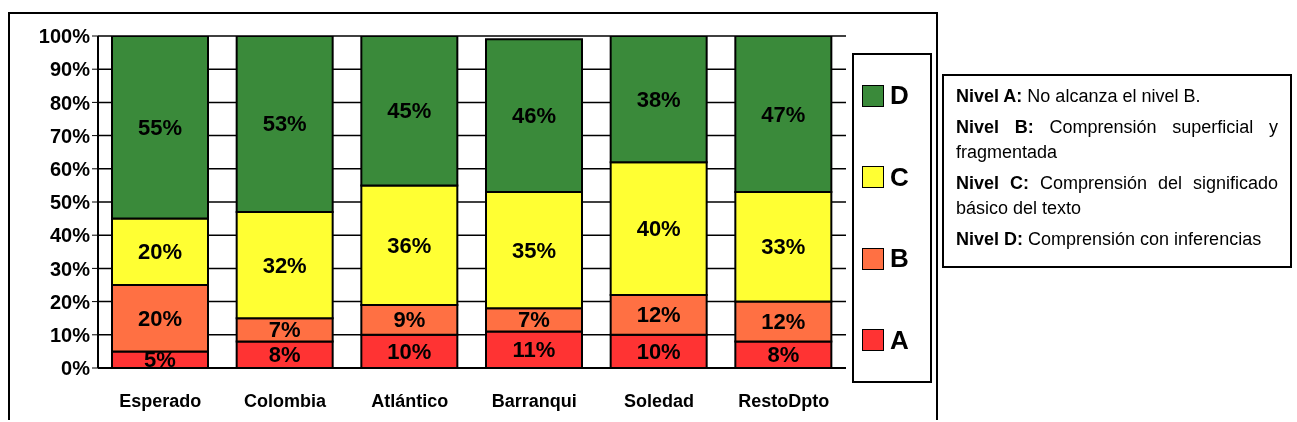 Image resolution: width=1297 pixels, height=422 pixels. Describe the element at coordinates (70, 268) in the screenshot. I see `y-tick-label: 30%` at that location.